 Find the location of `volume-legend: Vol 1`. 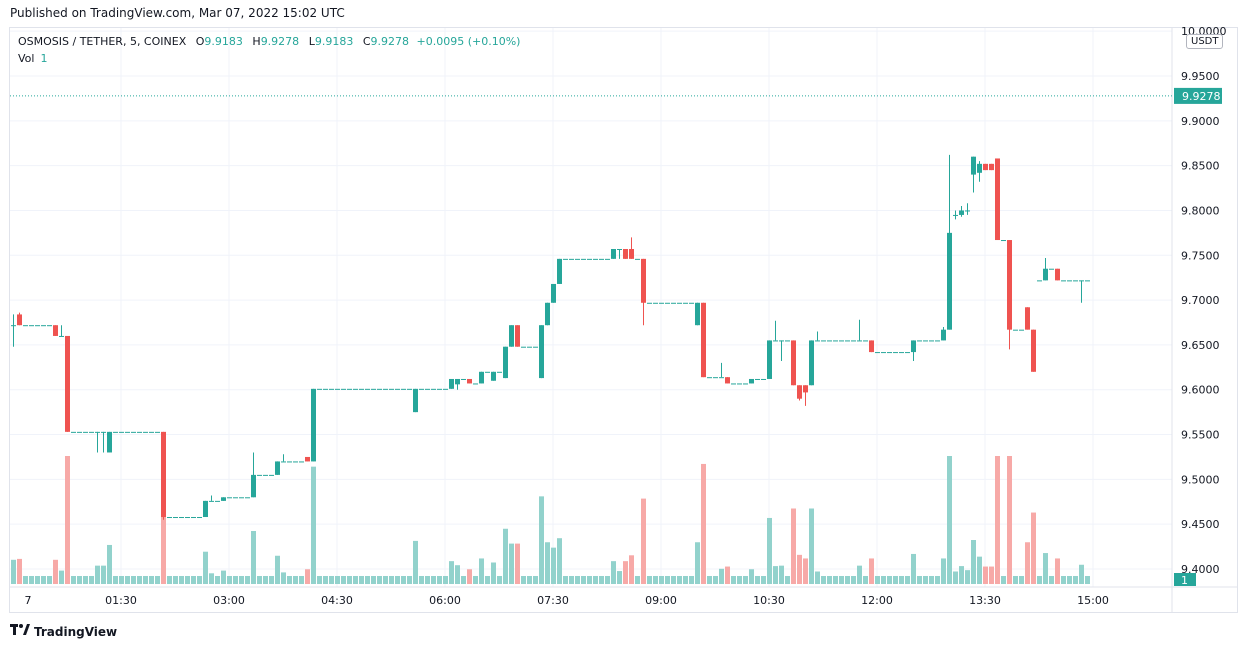

volume-legend: Vol 1 is located at coordinates (32, 58).